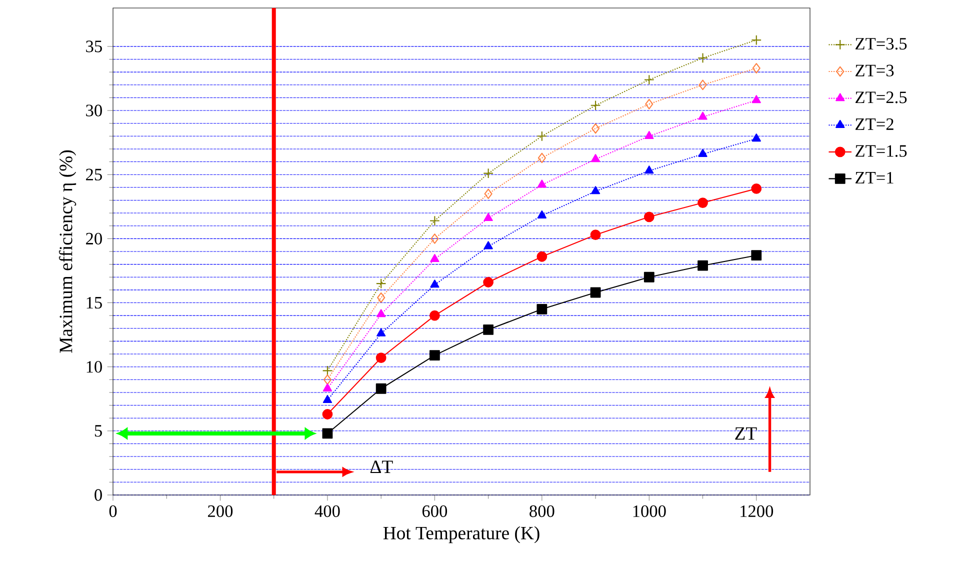 Image resolution: width=976 pixels, height=578 pixels. What do you see at coordinates (881, 98) in the screenshot?
I see `legend-label: ZT=2.5` at bounding box center [881, 98].